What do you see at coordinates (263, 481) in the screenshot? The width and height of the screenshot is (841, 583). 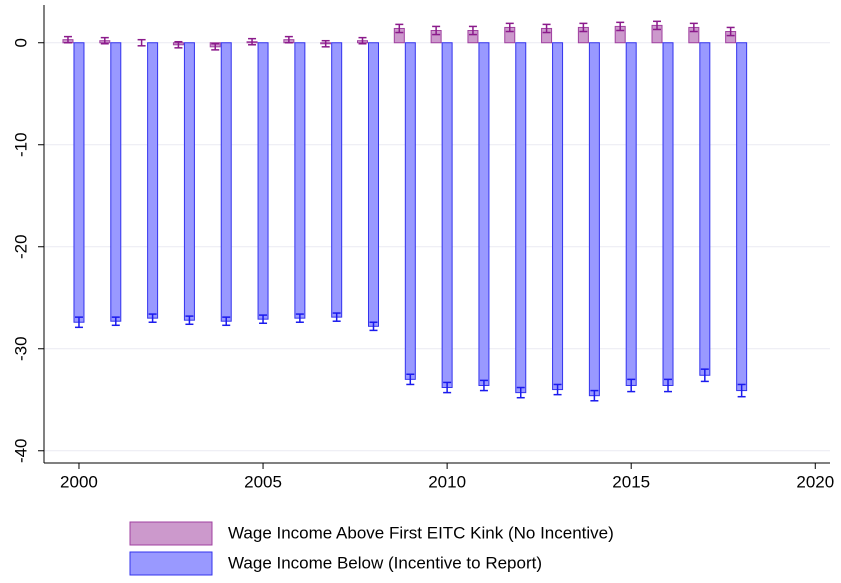 I see `x-tick-label: 2005` at bounding box center [263, 481].